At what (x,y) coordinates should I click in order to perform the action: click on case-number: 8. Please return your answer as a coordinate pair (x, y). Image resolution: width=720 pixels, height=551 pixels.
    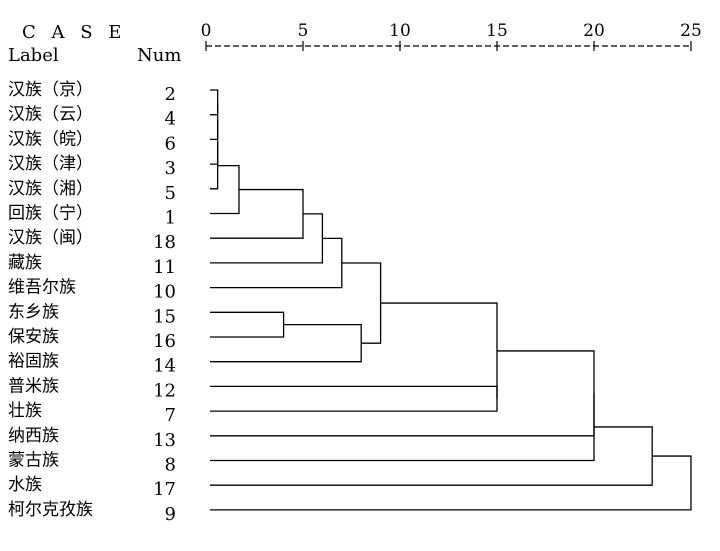
    Looking at the image, I should click on (170, 465).